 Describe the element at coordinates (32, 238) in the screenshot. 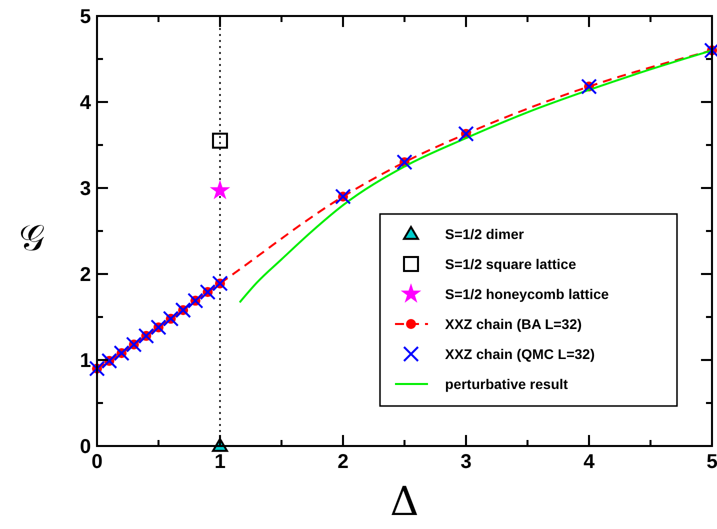

I see `y-axis-title: 𝒢` at that location.